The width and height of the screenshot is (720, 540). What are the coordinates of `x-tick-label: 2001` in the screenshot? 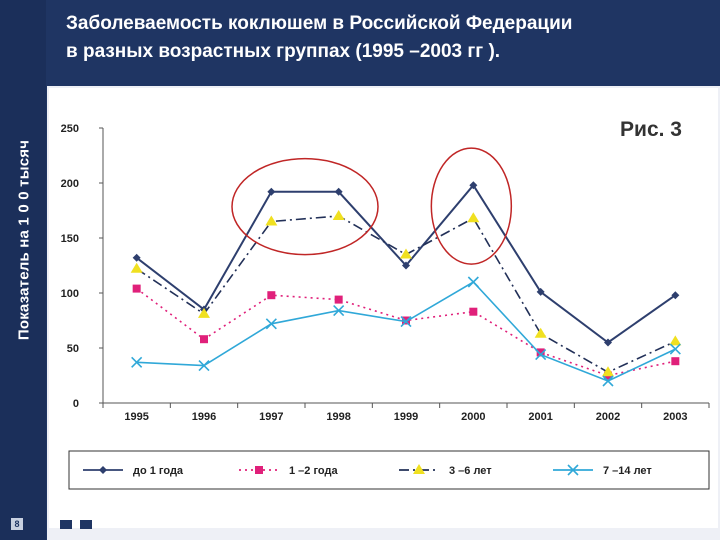 It's located at (540, 417).